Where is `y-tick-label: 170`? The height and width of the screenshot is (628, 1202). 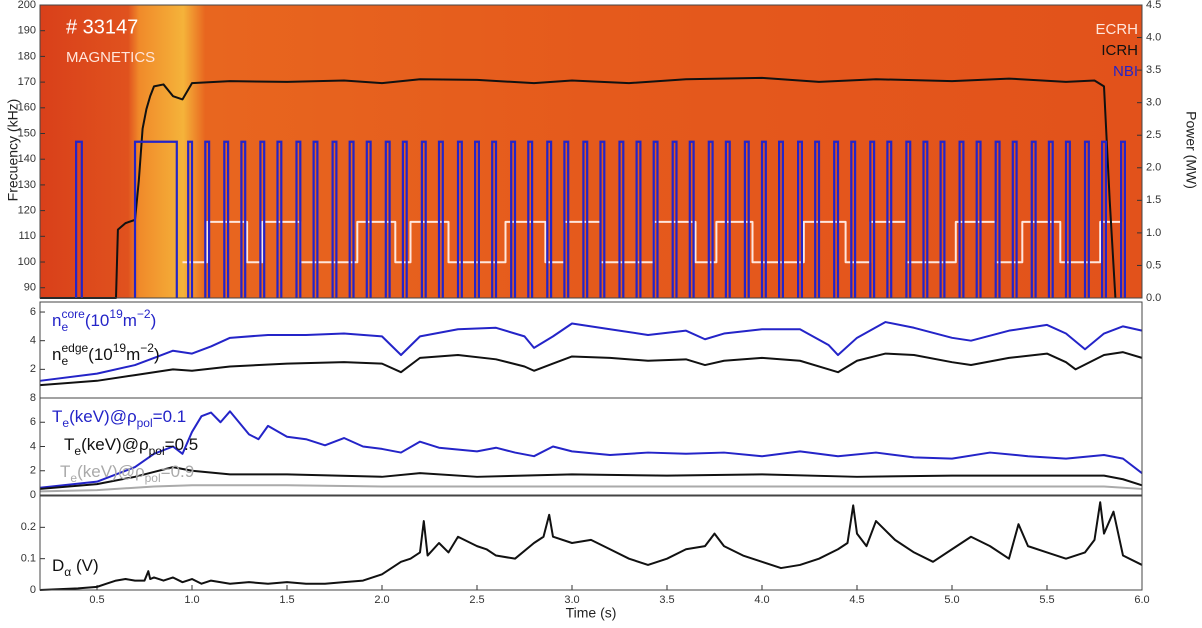 y-tick-label: 170 is located at coordinates (27, 82).